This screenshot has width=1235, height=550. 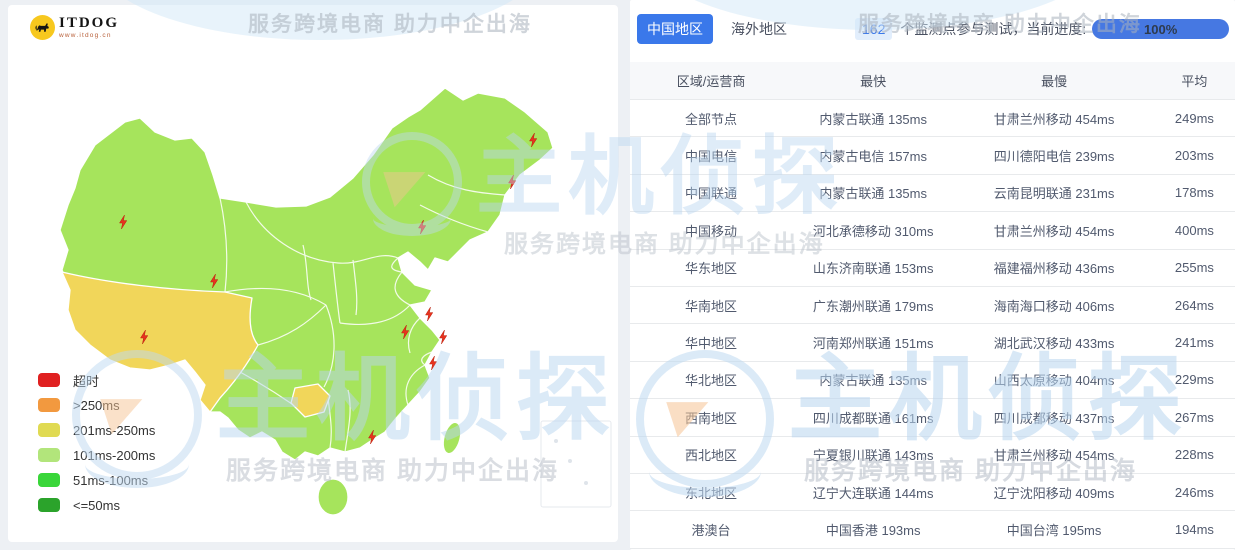 What do you see at coordinates (452, 438) in the screenshot?
I see `taiwan-island` at bounding box center [452, 438].